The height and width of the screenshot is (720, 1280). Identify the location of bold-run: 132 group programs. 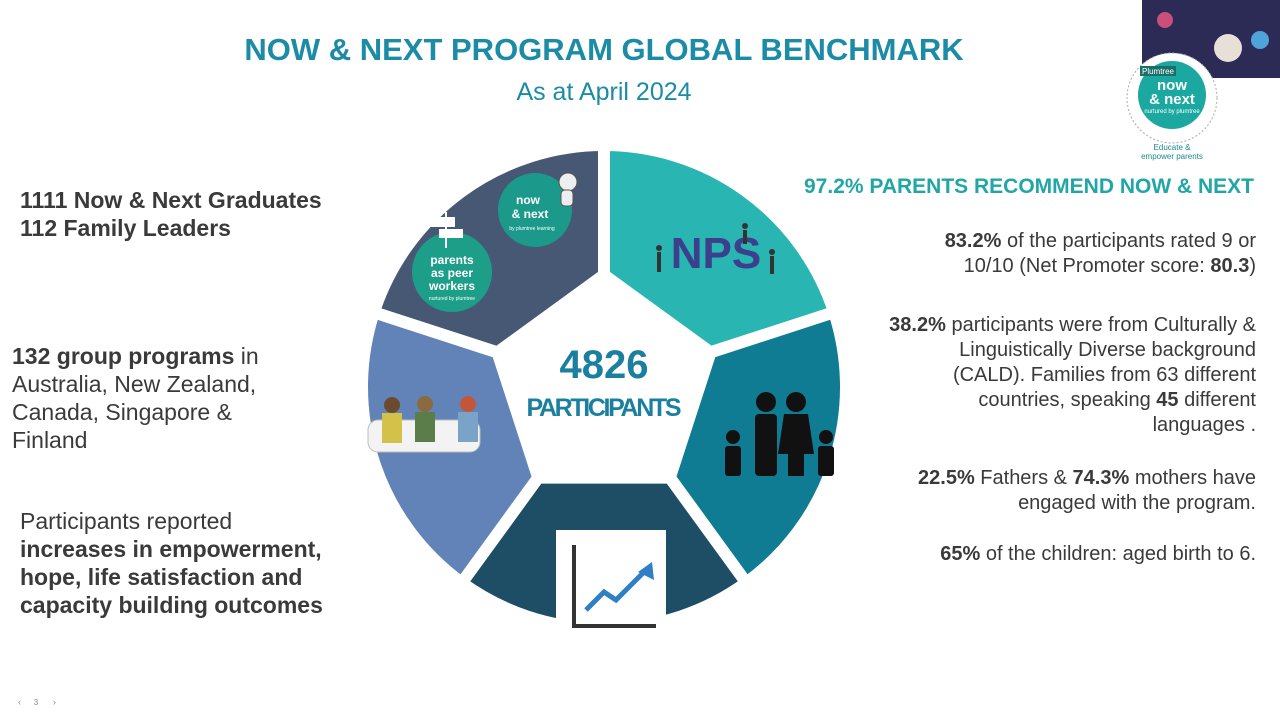
(123, 356).